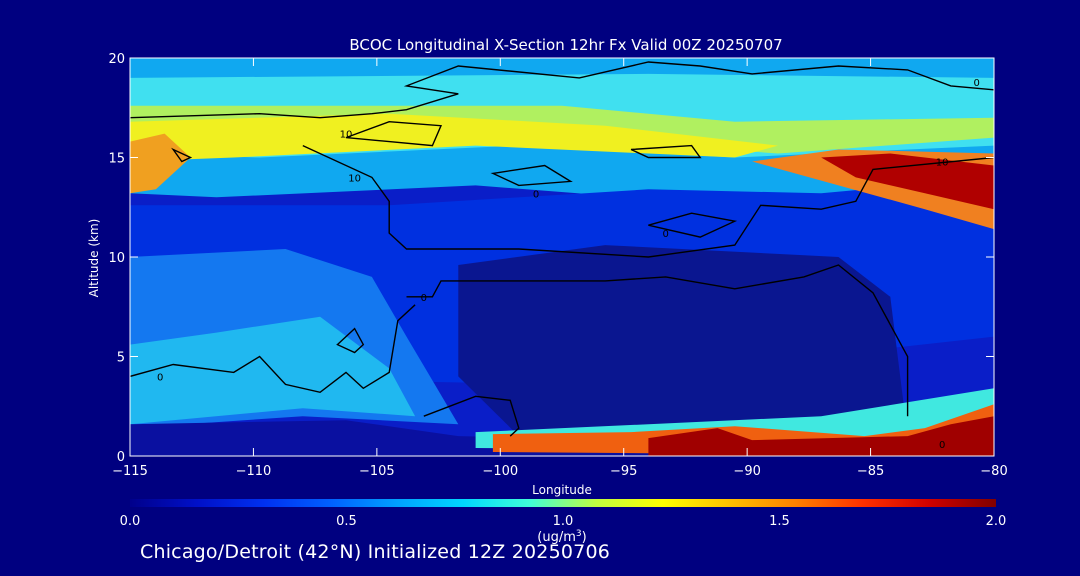  I want to click on central-dark-core, so click(683, 341).